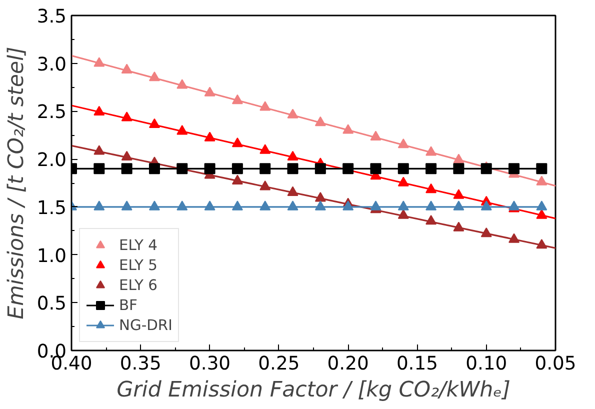 This screenshot has height=409, width=595. I want to click on x-tick-label: 0.20, so click(348, 364).